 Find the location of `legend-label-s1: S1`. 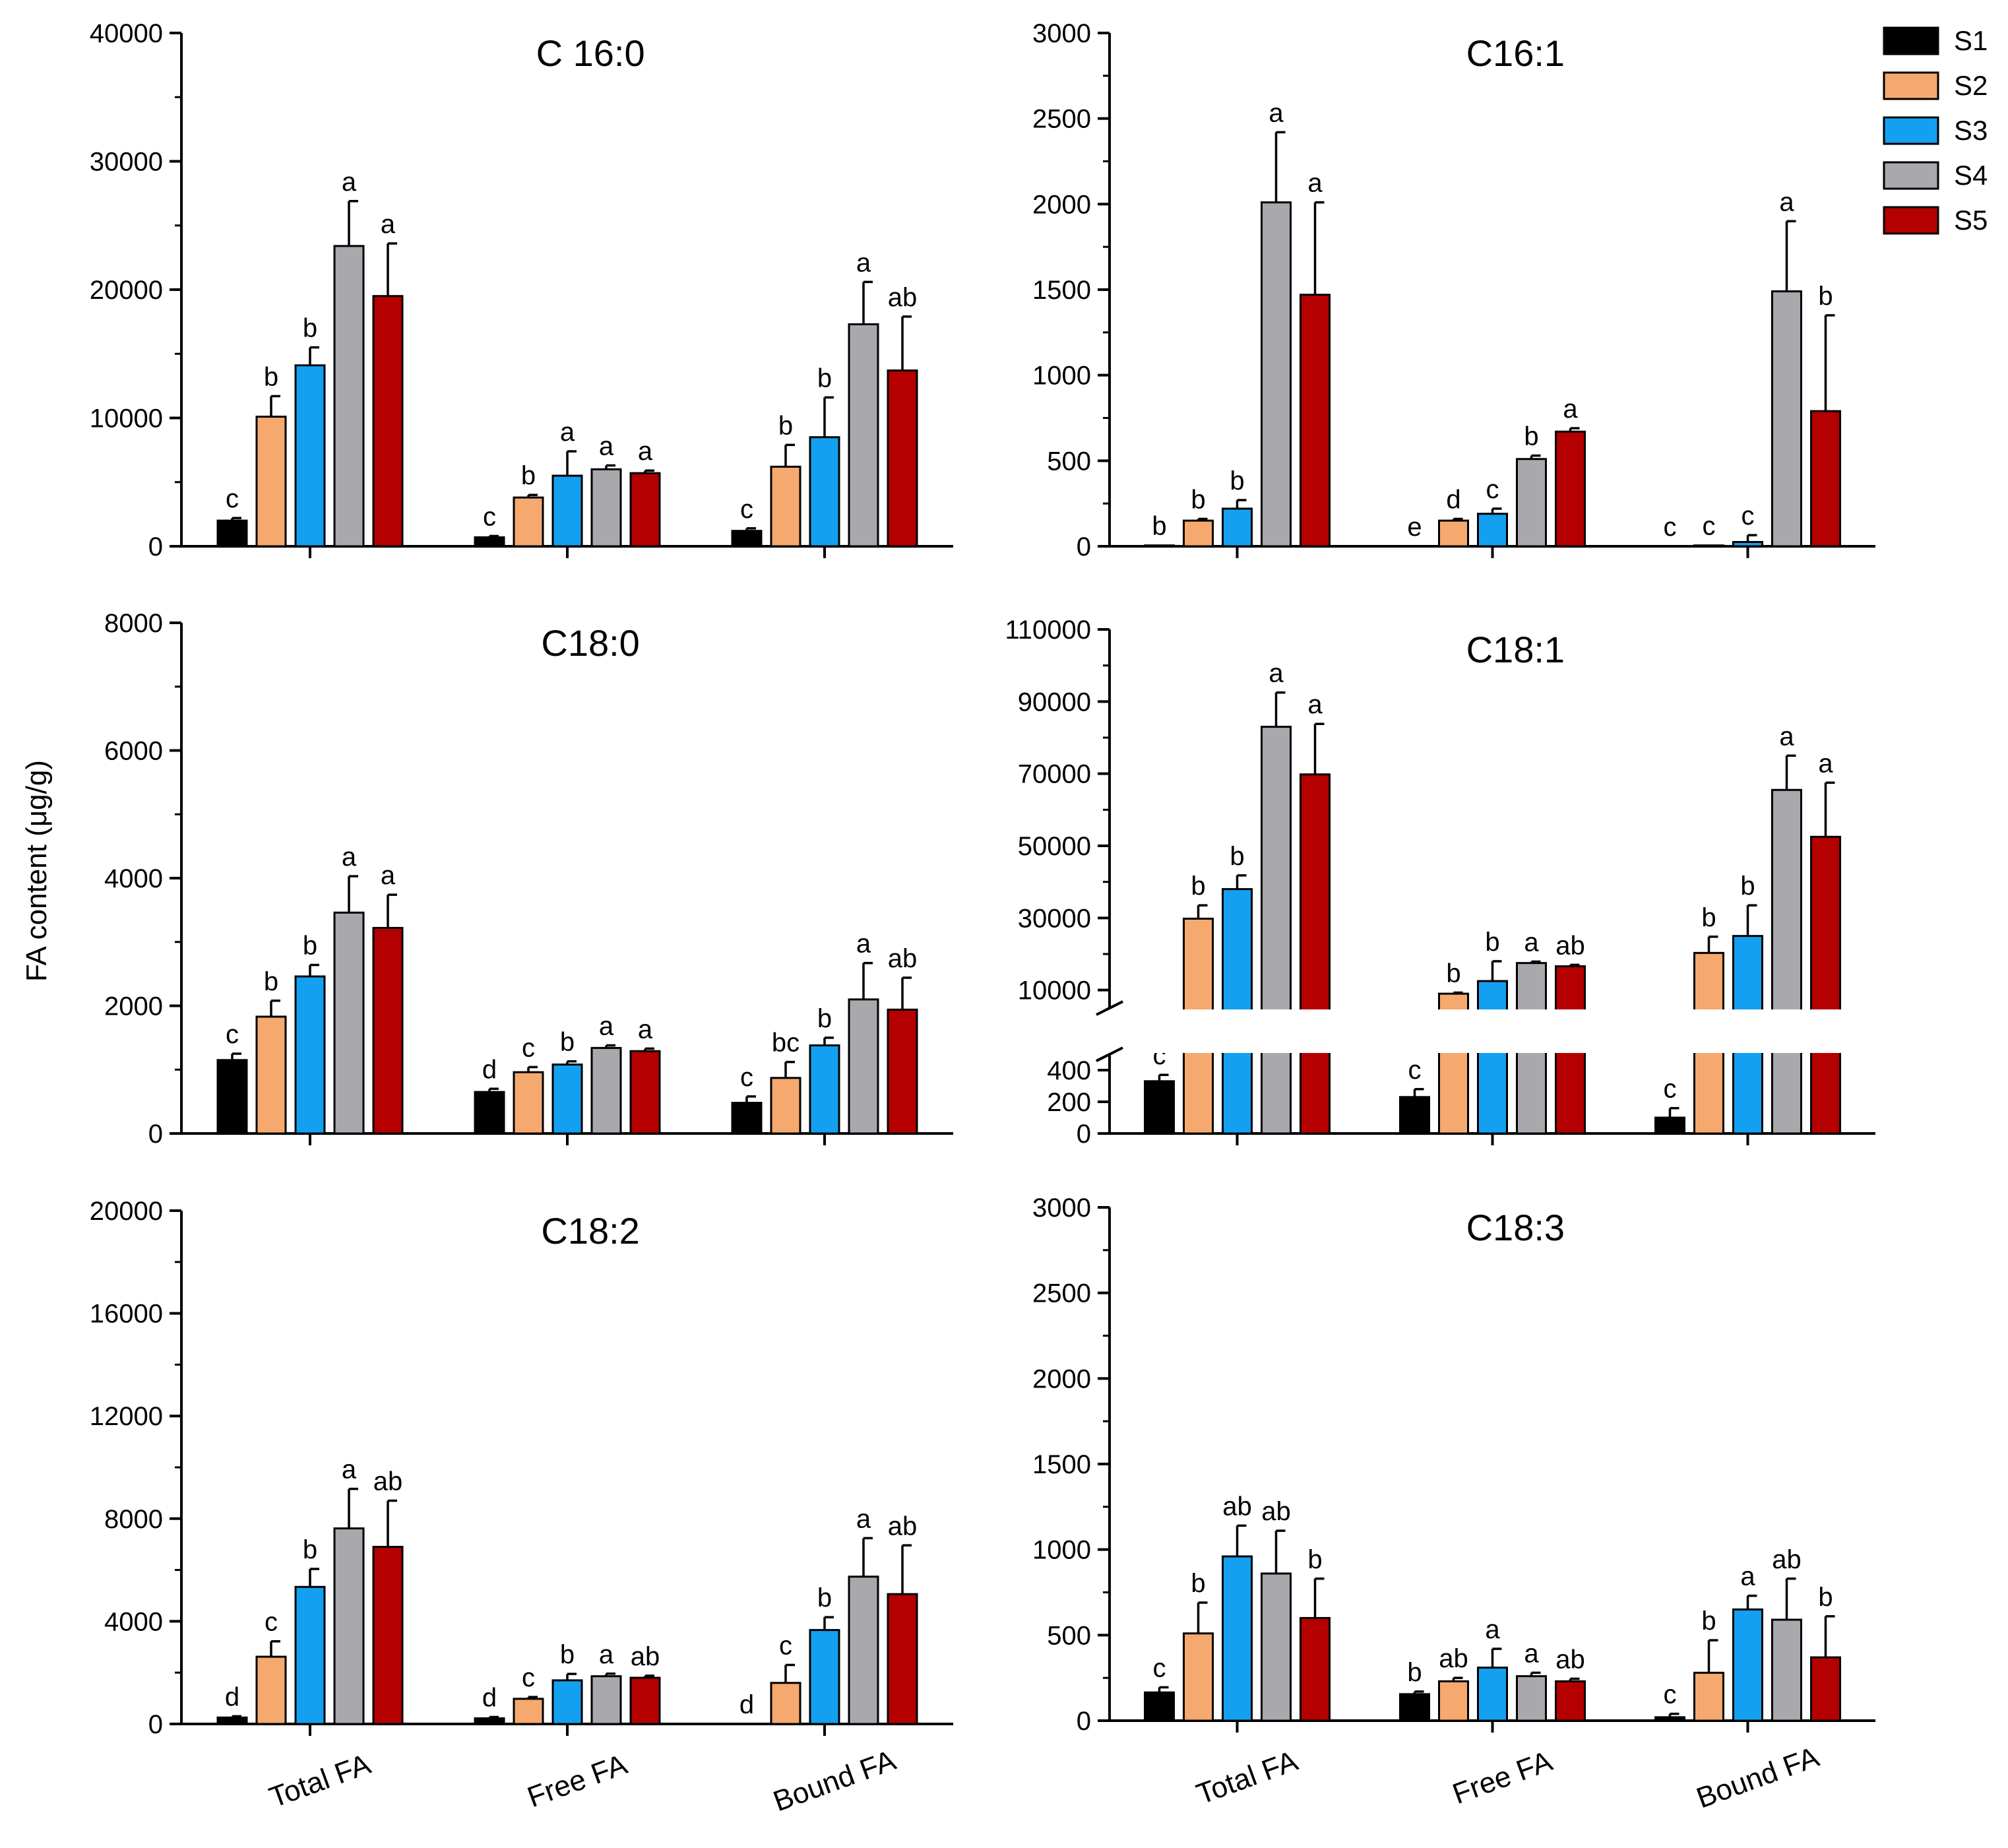

legend-label-s1: S1 is located at coordinates (1971, 40).